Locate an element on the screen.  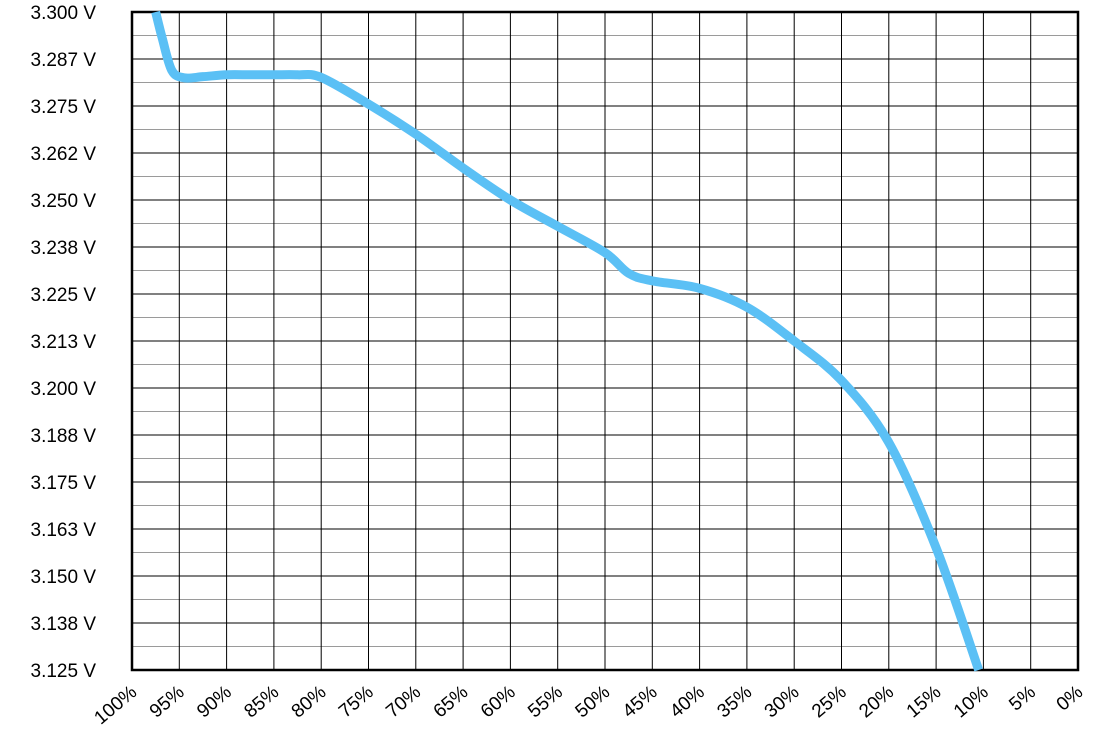
x-tick-label: 50% is located at coordinates (593, 702).